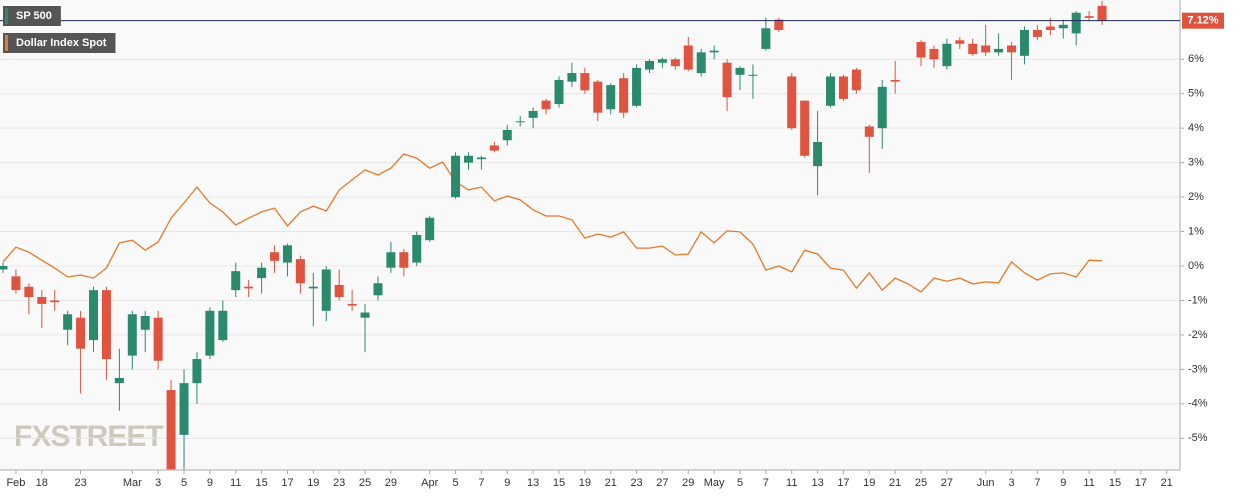 This screenshot has height=496, width=1250. I want to click on x-tick-label: 19, so click(313, 483).